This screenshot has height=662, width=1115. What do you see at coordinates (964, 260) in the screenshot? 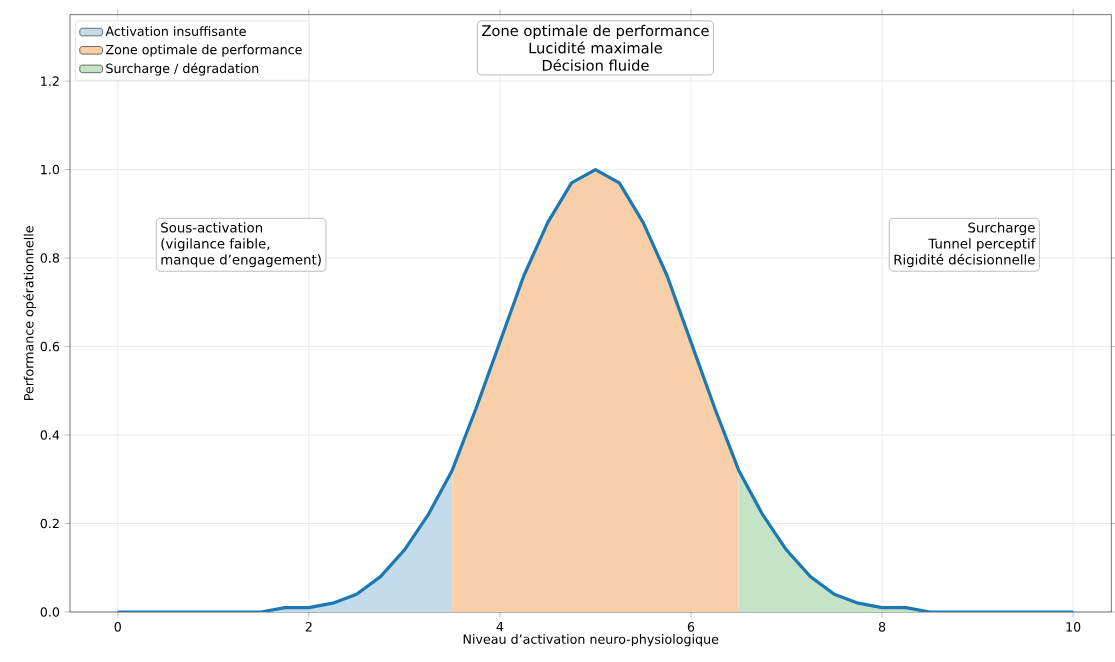
I see `annotation: Rigidité décisionnelle` at bounding box center [964, 260].